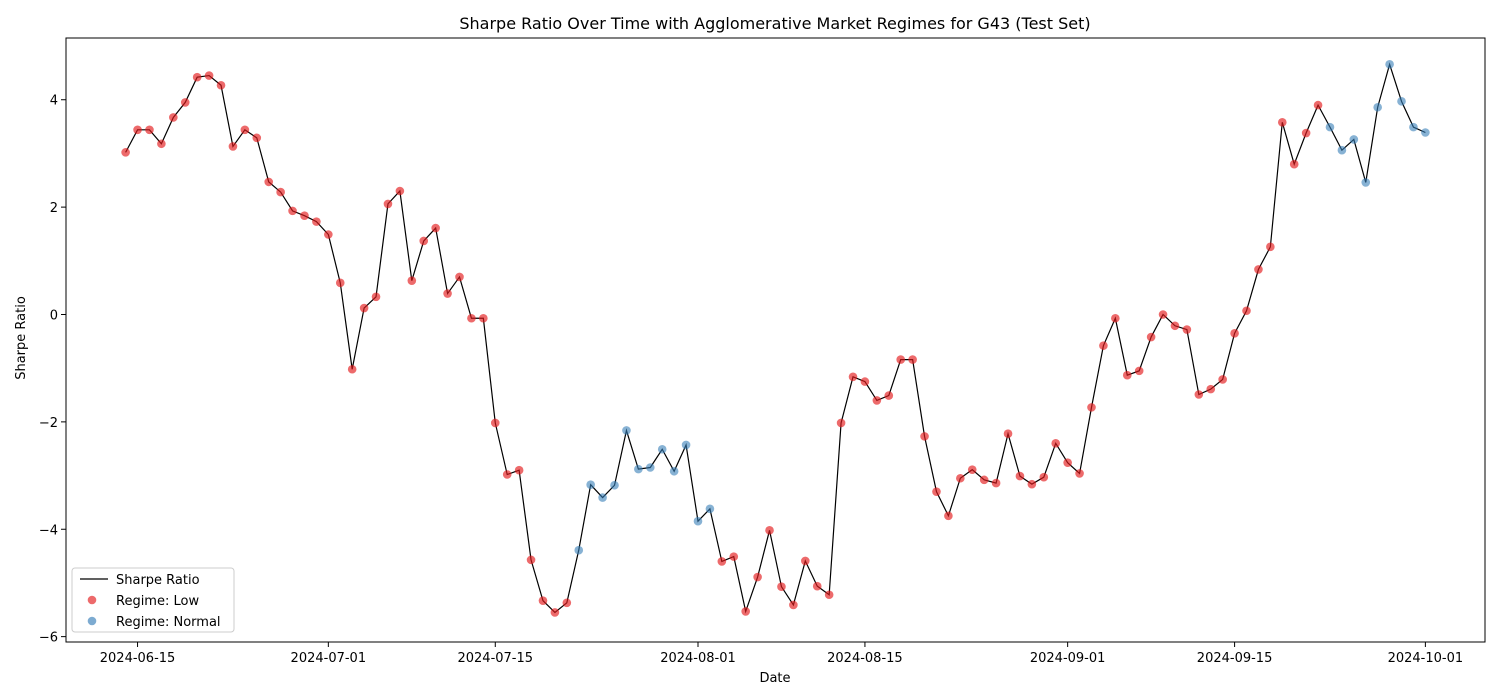 This screenshot has width=1500, height=700. I want to click on legend-label: Sharpe Ratio, so click(158, 580).